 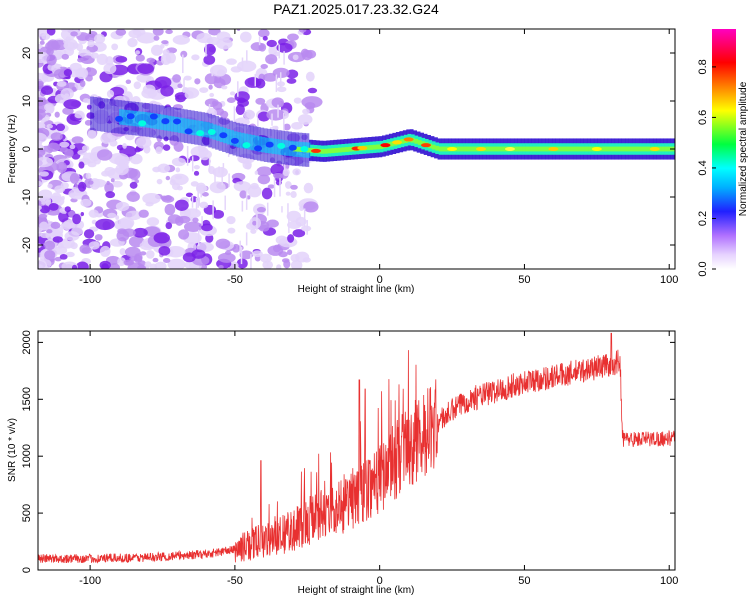 What do you see at coordinates (102, 115) in the screenshot?
I see `ridge-halo` at bounding box center [102, 115].